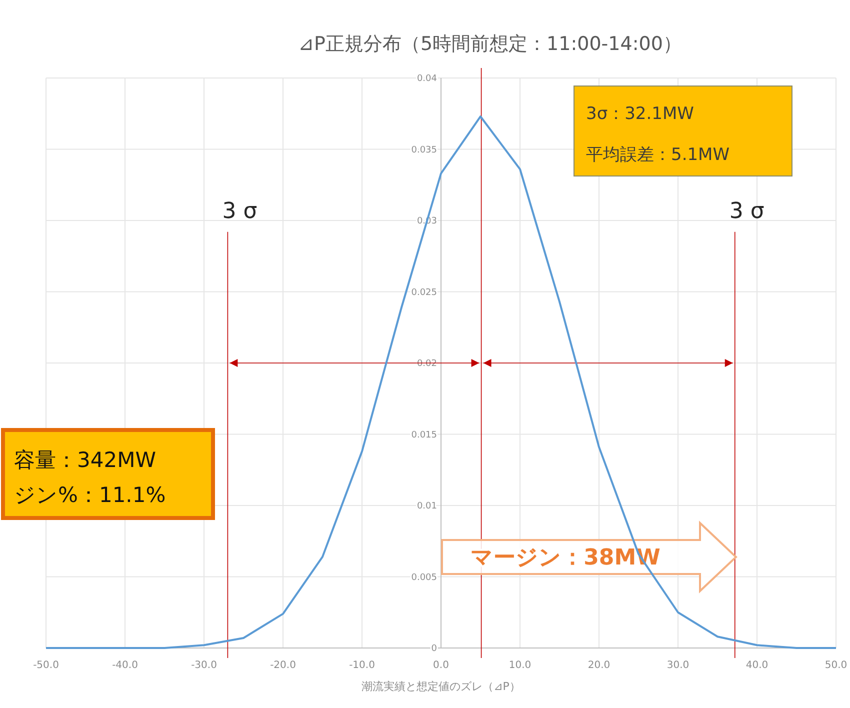  What do you see at coordinates (204, 665) in the screenshot?
I see `x-tick-label: -30.0` at bounding box center [204, 665].